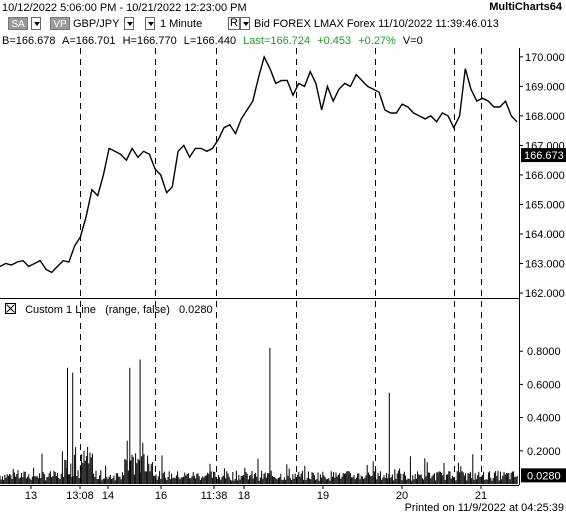 This screenshot has width=566, height=515. I want to click on time-tick-label: 20, so click(402, 496).